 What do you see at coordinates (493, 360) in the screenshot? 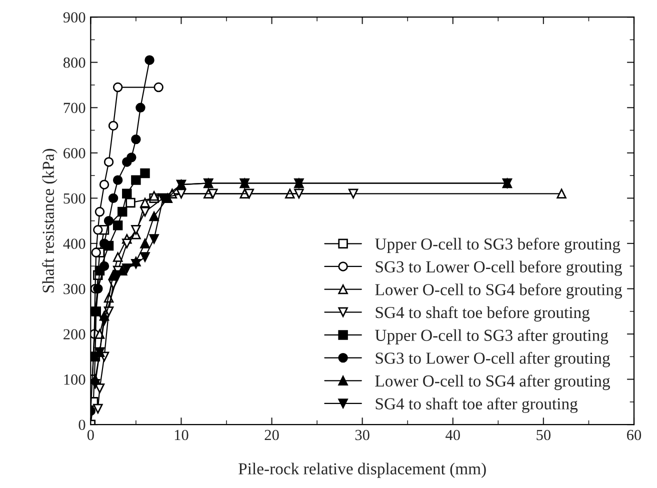
I see `legend-label: SG3 to Lower O-cell after grouting` at bounding box center [493, 360].